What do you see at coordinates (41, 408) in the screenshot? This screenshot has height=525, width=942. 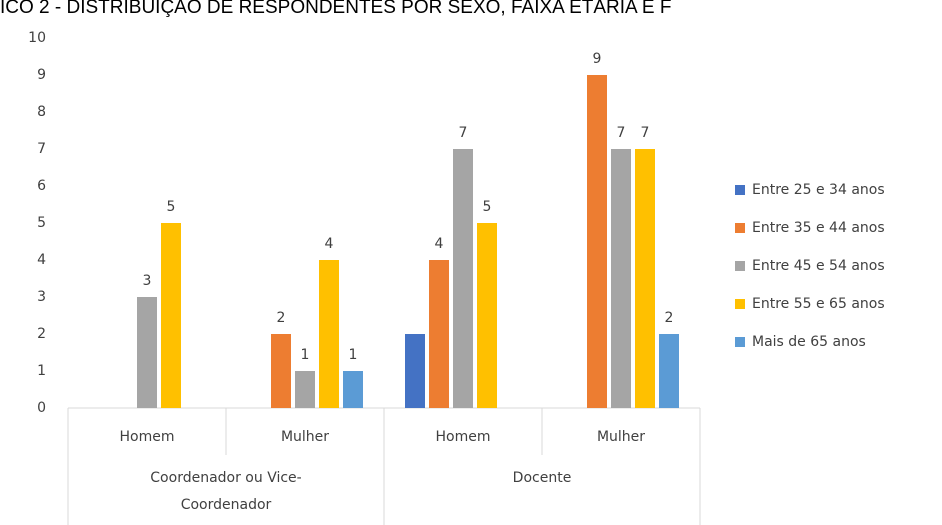 I see `y-tick-label: 0` at bounding box center [41, 408].